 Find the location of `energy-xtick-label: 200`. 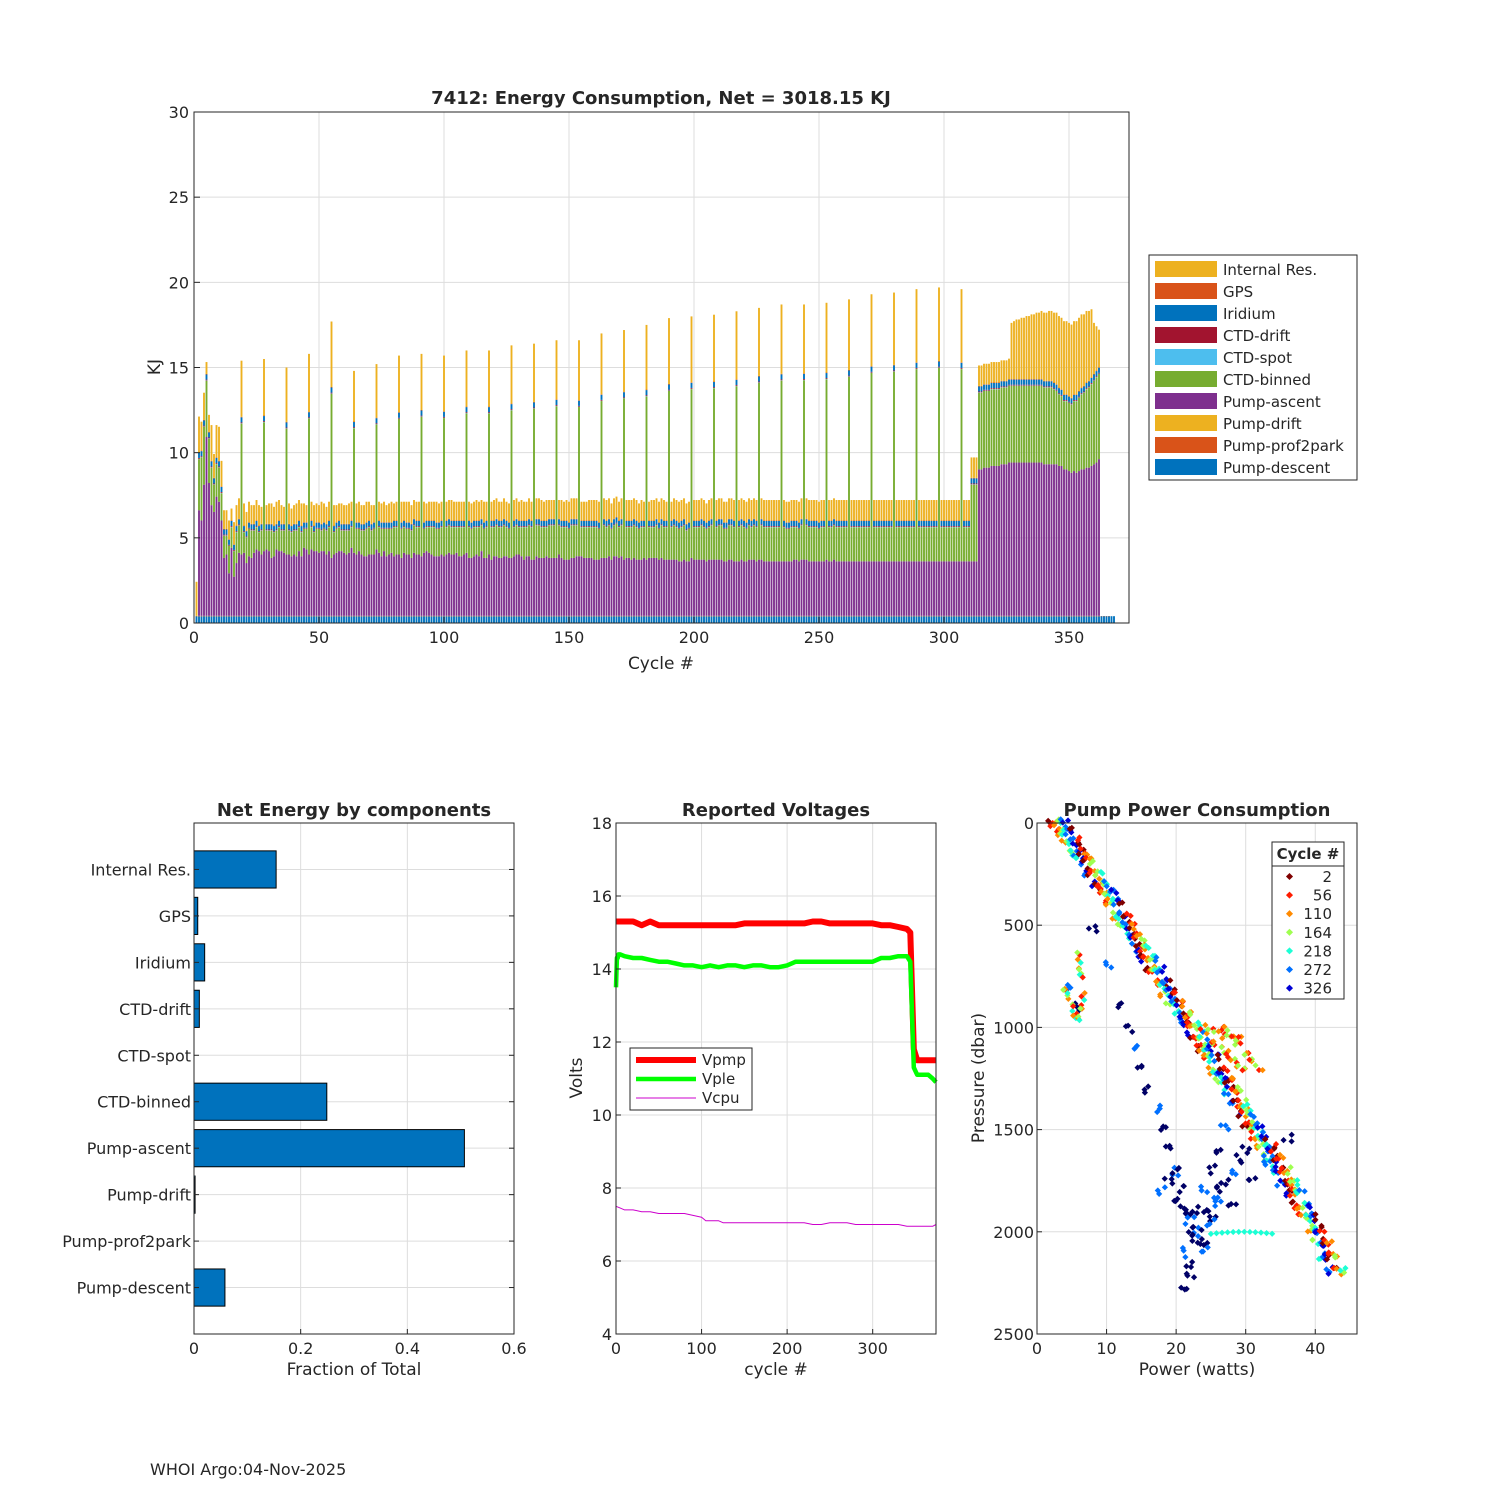

energy-xtick-label: 200 is located at coordinates (694, 637).